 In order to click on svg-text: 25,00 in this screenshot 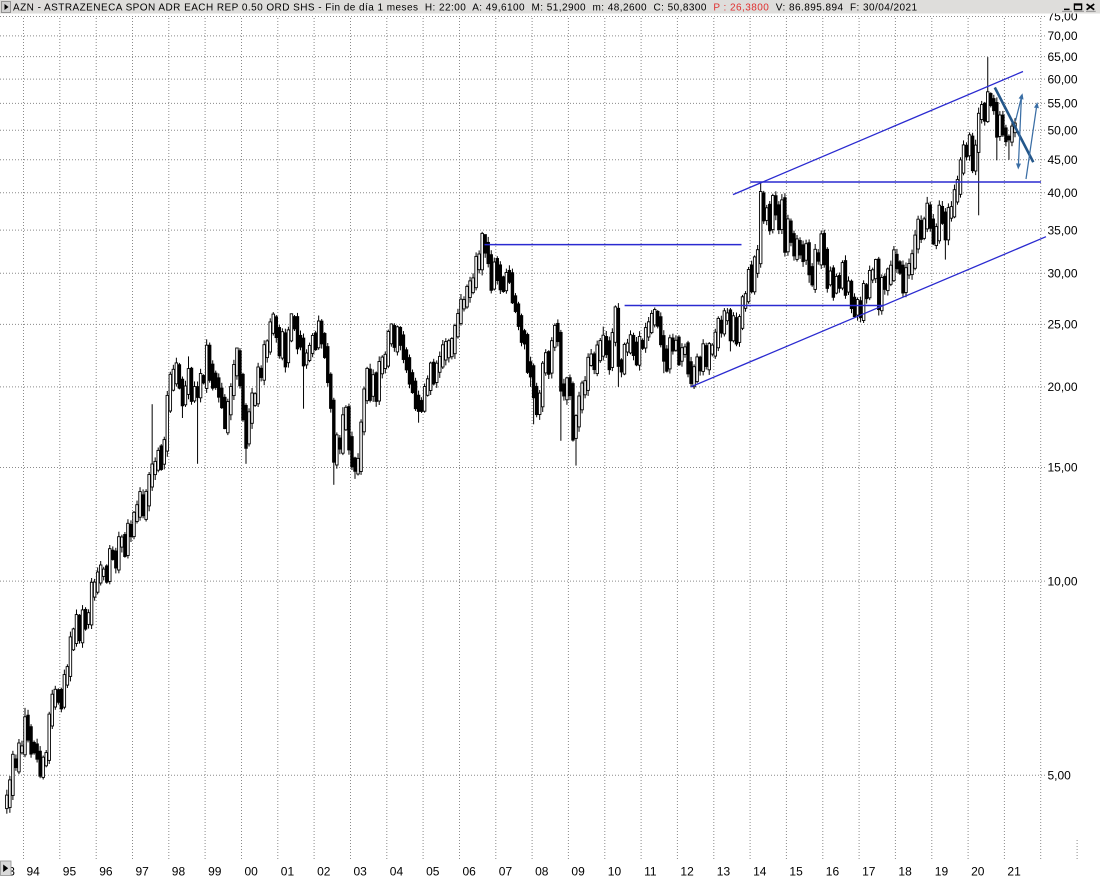, I will do `click(1063, 325)`.